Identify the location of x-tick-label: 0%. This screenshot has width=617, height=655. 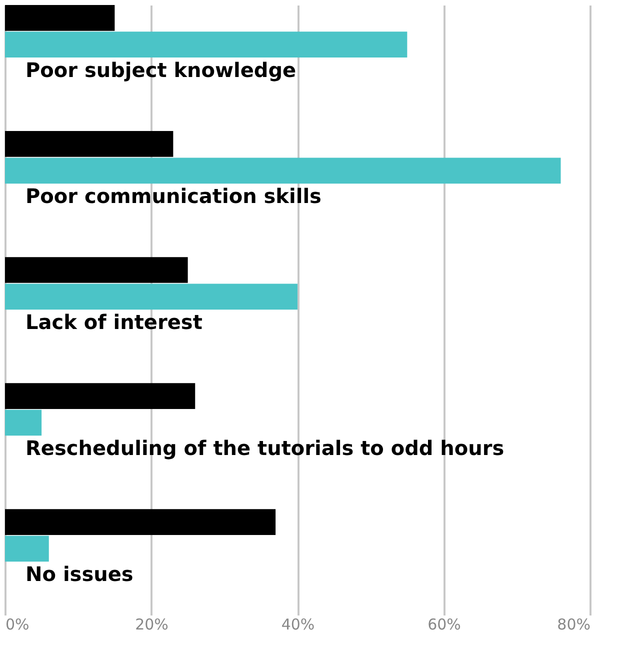
(18, 625).